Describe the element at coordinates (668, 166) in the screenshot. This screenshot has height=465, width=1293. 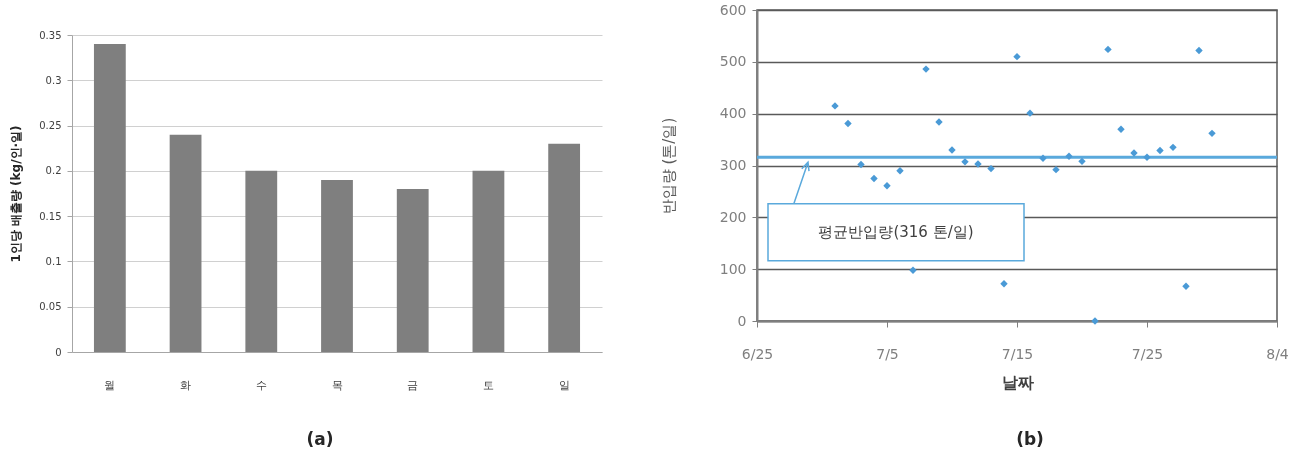
I see `y-axis-title: 반입량 (톤/일)` at that location.